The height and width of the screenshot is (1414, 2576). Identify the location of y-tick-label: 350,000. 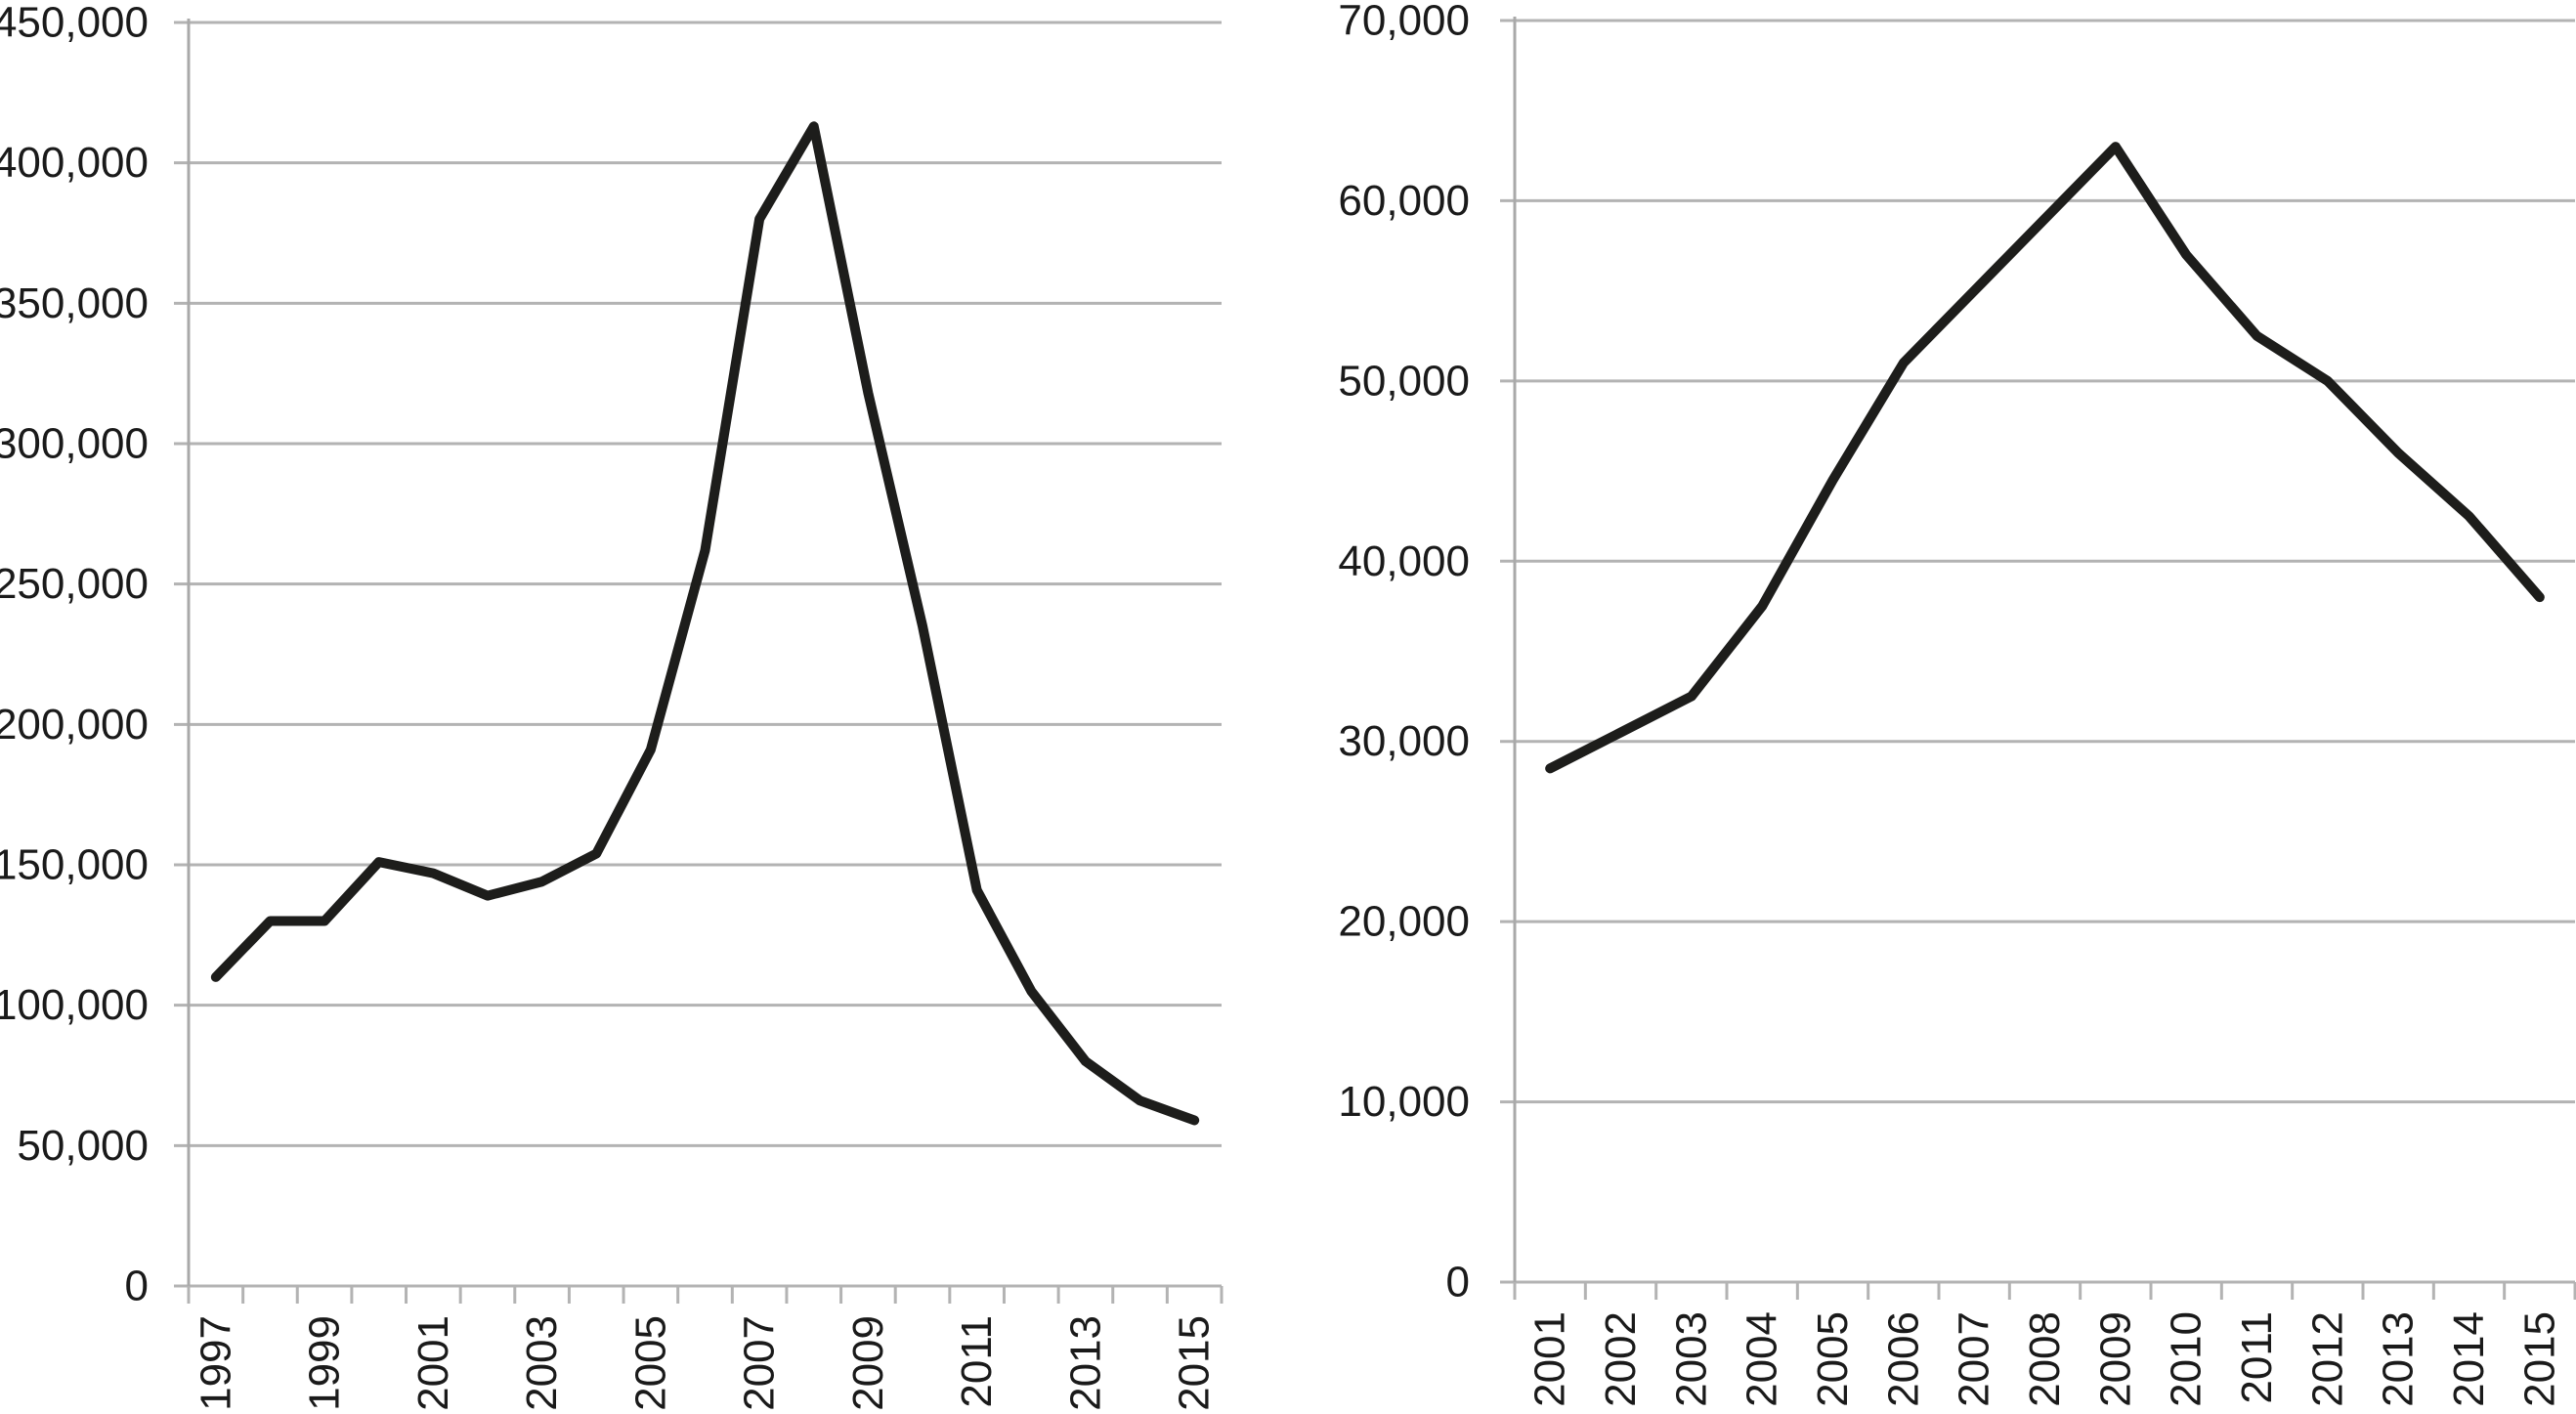
(75, 303).